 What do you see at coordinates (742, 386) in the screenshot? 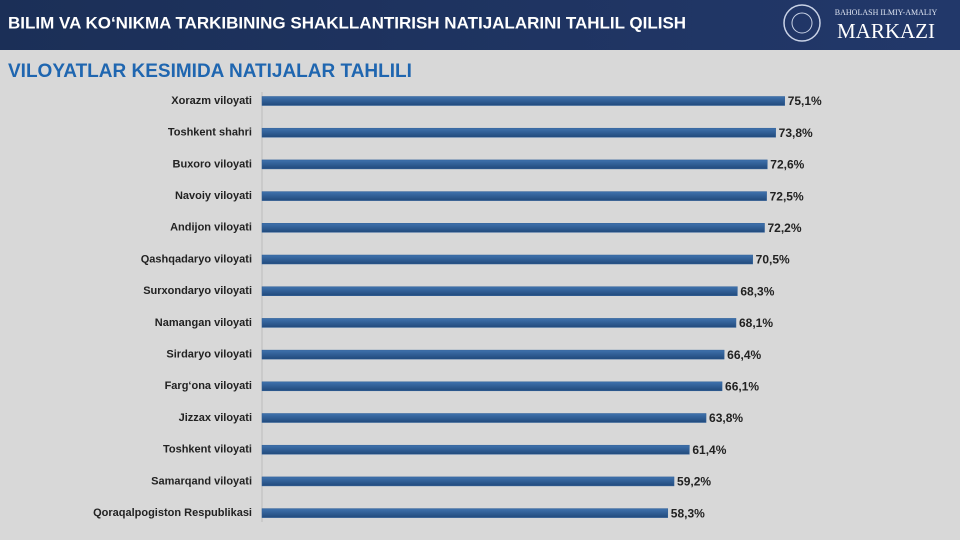
I see `data-label: 66,1%` at bounding box center [742, 386].